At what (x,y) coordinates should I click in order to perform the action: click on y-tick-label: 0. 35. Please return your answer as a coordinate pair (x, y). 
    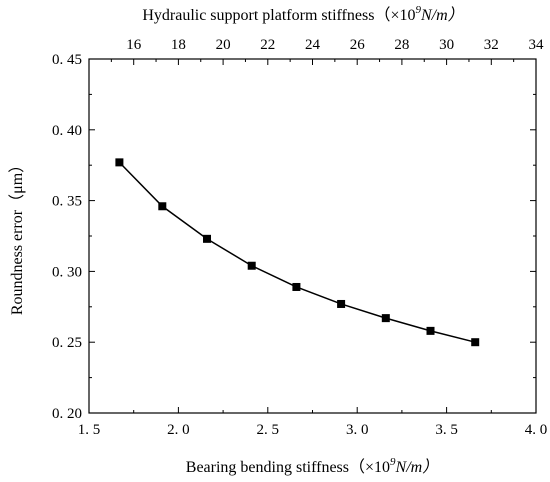
    Looking at the image, I should click on (67, 202).